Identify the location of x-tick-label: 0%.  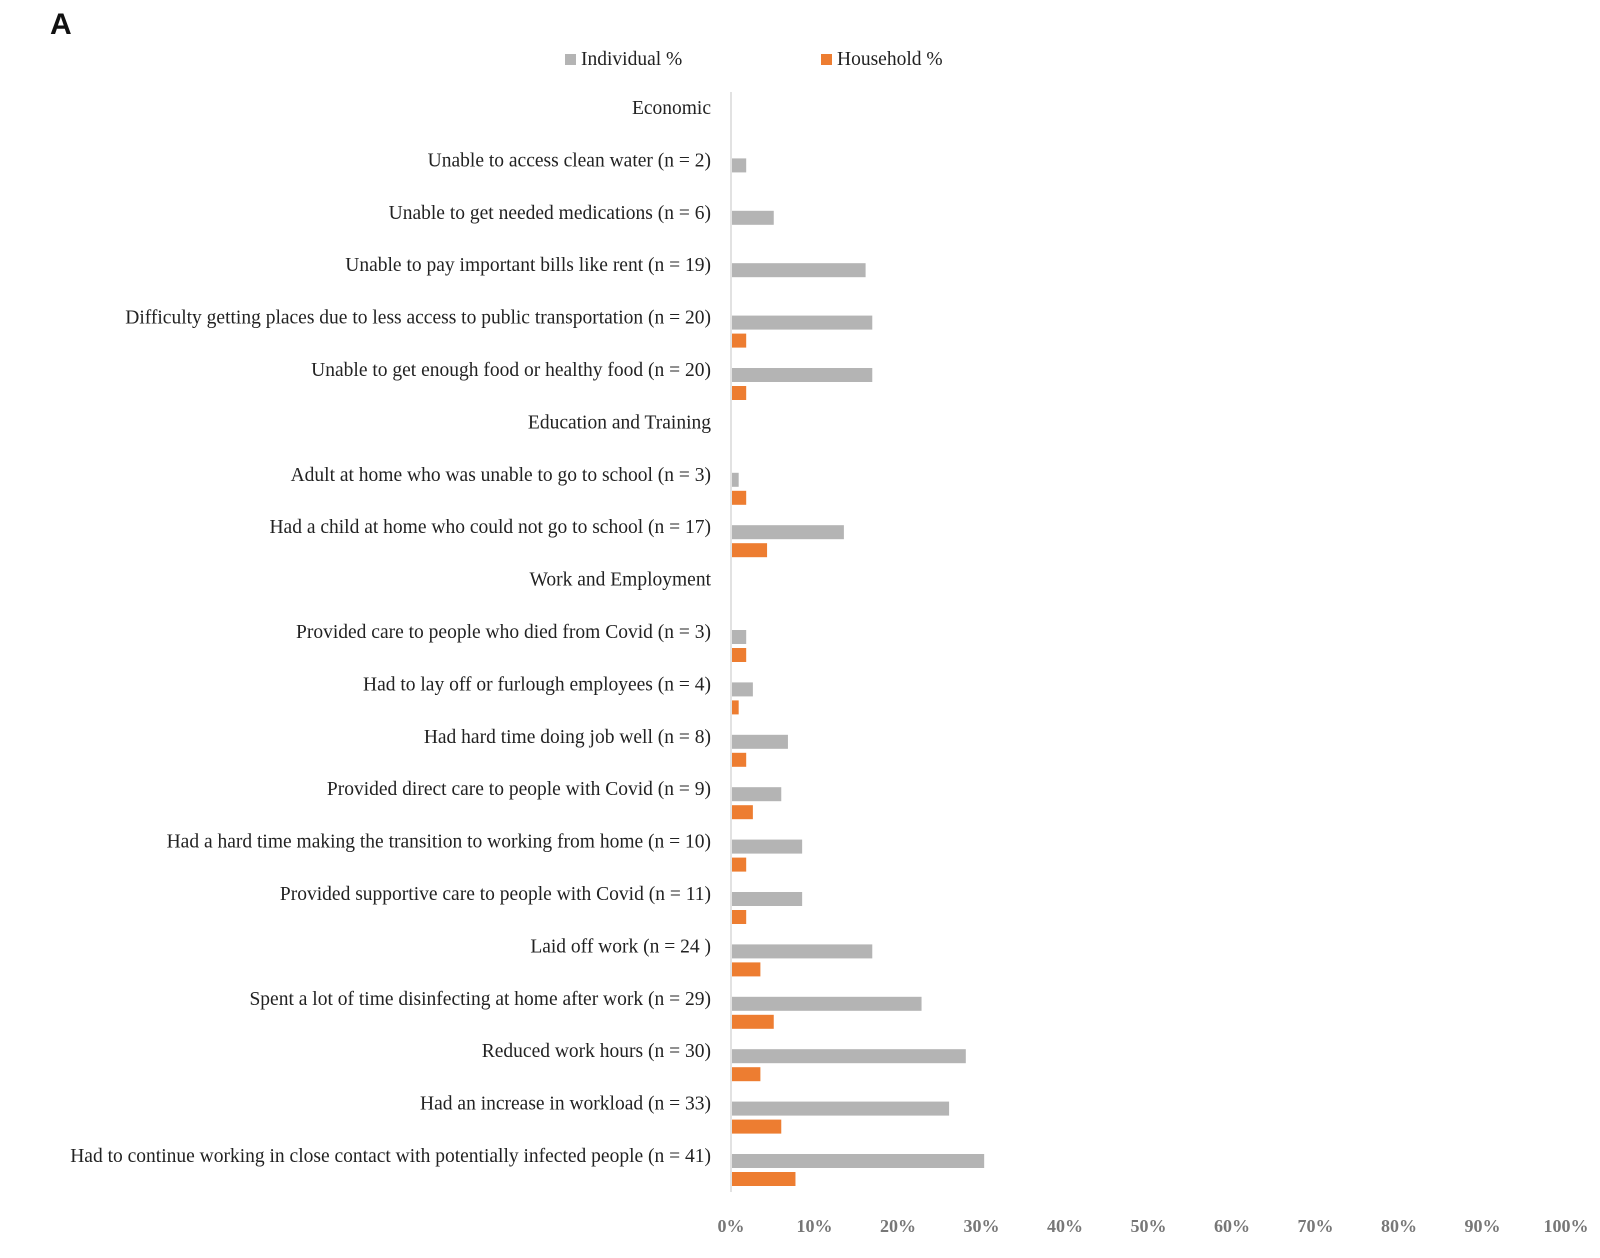
(731, 1226).